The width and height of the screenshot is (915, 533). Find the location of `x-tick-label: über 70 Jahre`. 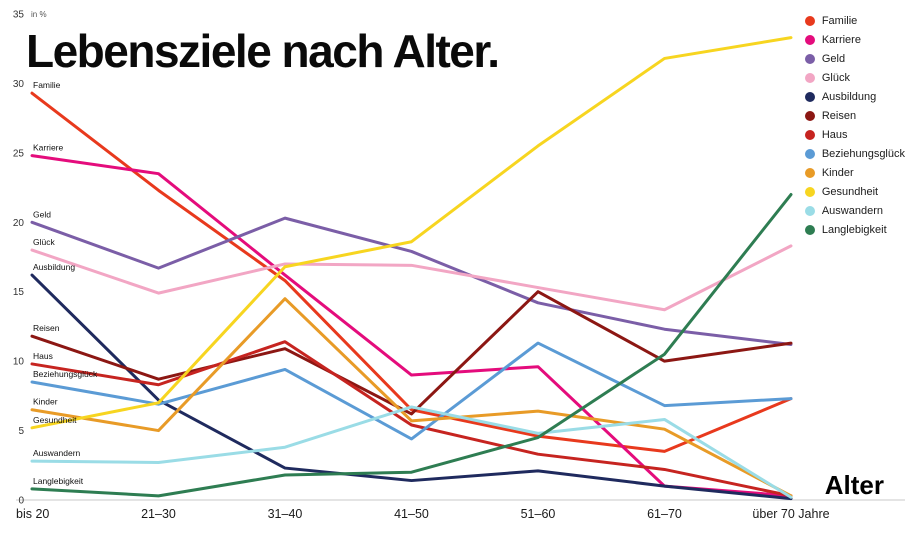

x-tick-label: über 70 Jahre is located at coordinates (790, 514).